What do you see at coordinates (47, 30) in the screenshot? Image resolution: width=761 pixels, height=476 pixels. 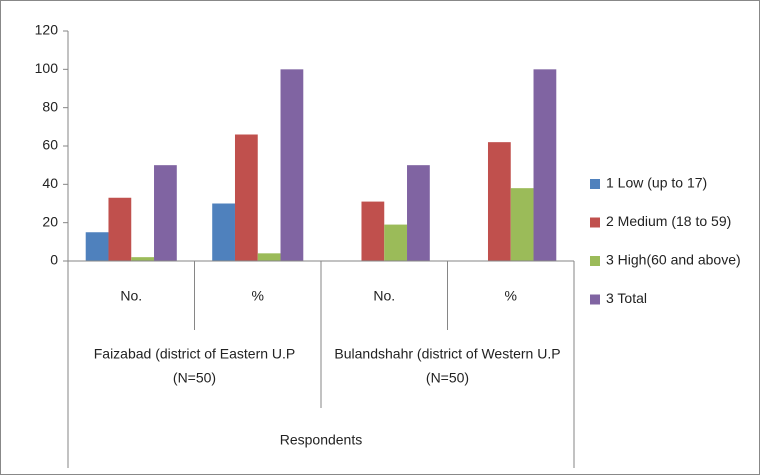 I see `y-tick-label: 120` at bounding box center [47, 30].